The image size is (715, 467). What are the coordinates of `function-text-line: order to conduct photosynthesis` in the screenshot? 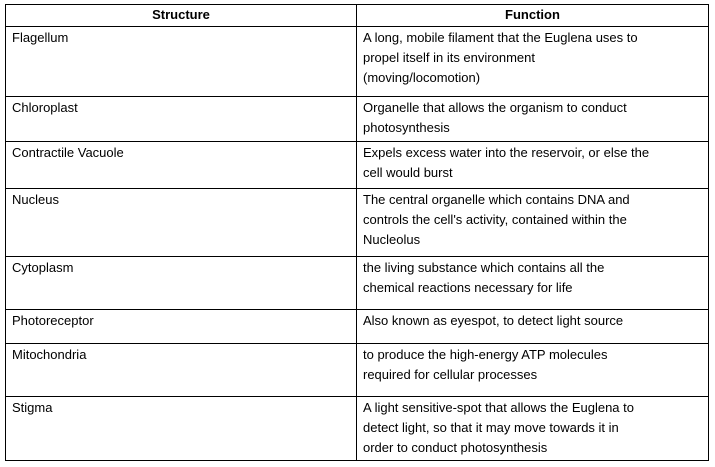 It's located at (455, 447).